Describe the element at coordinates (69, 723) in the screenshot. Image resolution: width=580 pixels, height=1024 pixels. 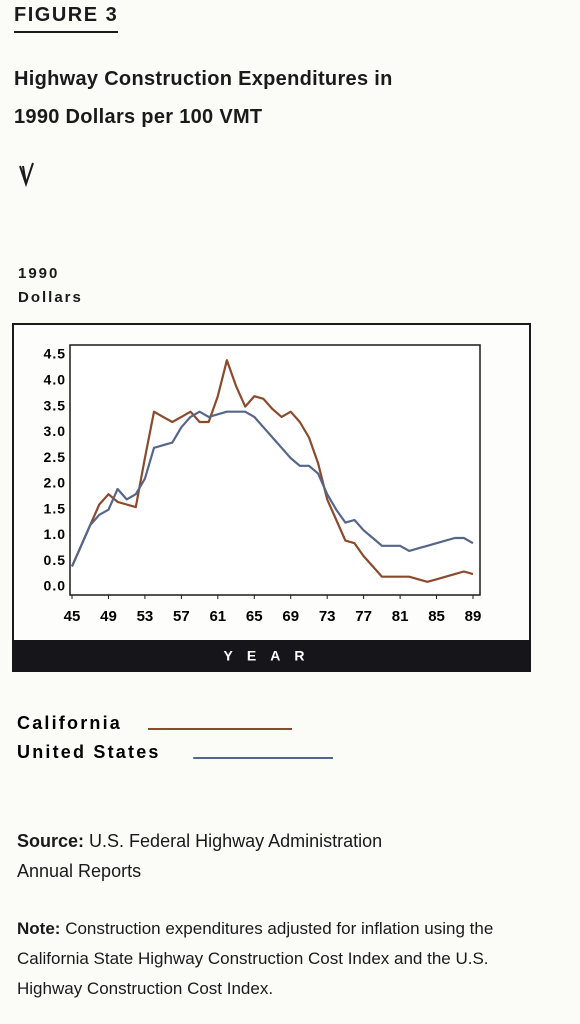
I see `legend-label: California` at that location.